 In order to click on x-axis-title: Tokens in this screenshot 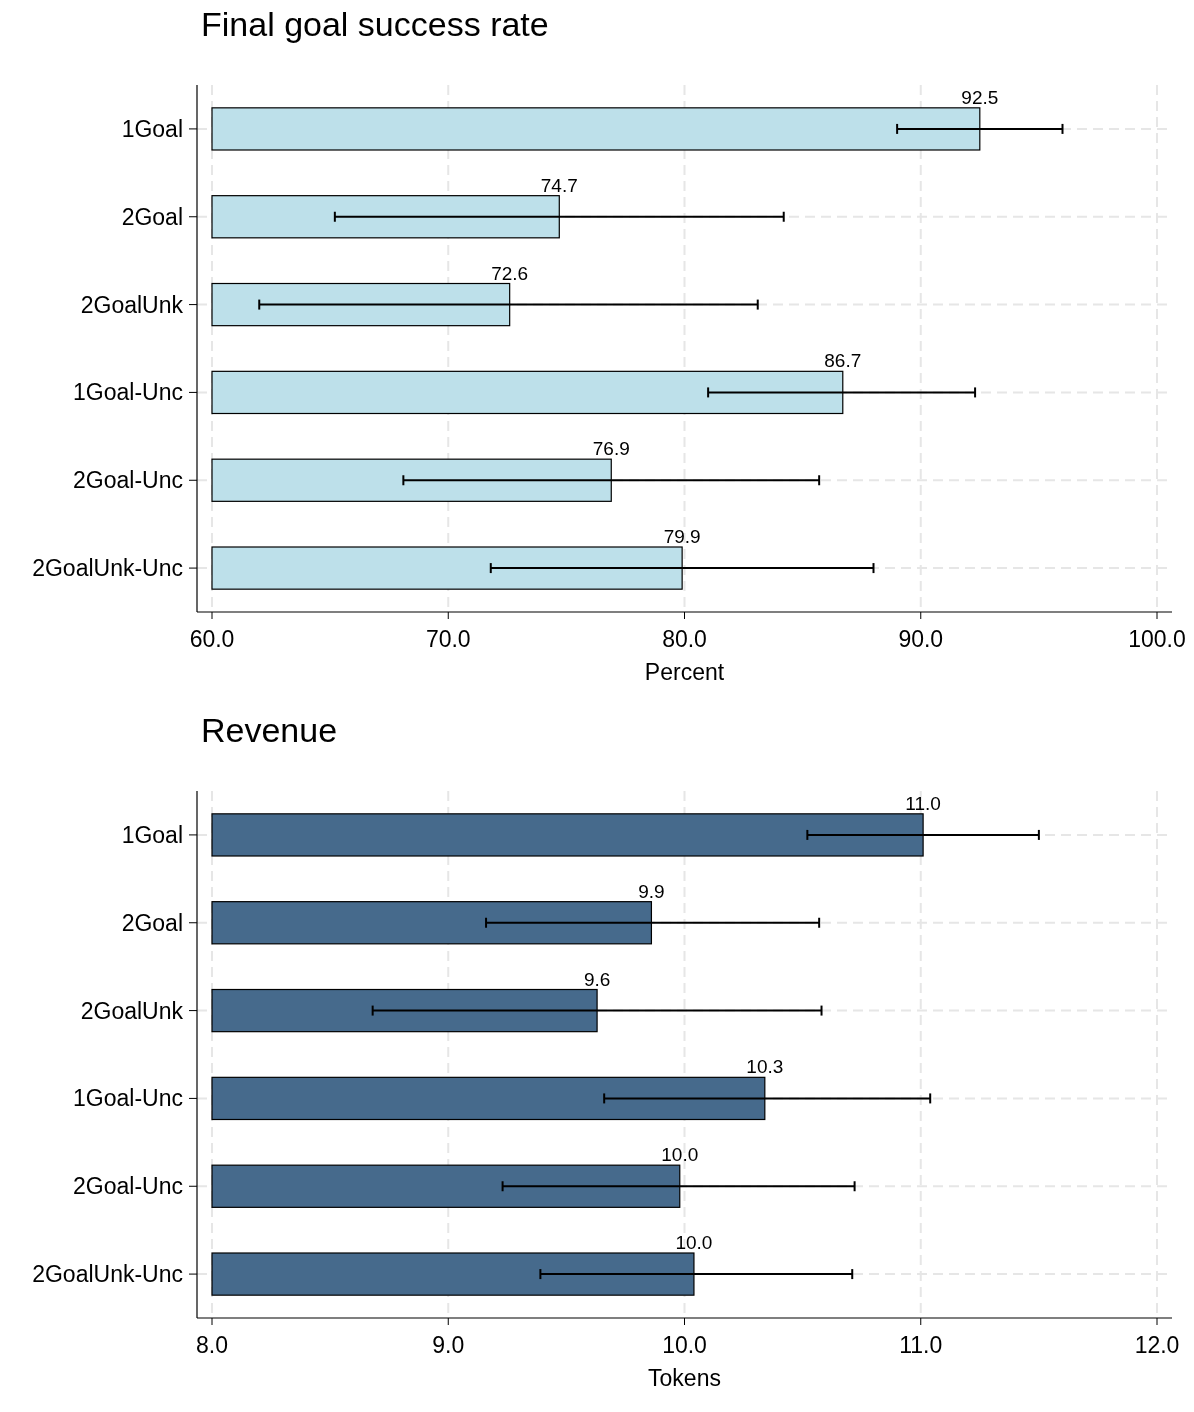, I will do `click(684, 1378)`.